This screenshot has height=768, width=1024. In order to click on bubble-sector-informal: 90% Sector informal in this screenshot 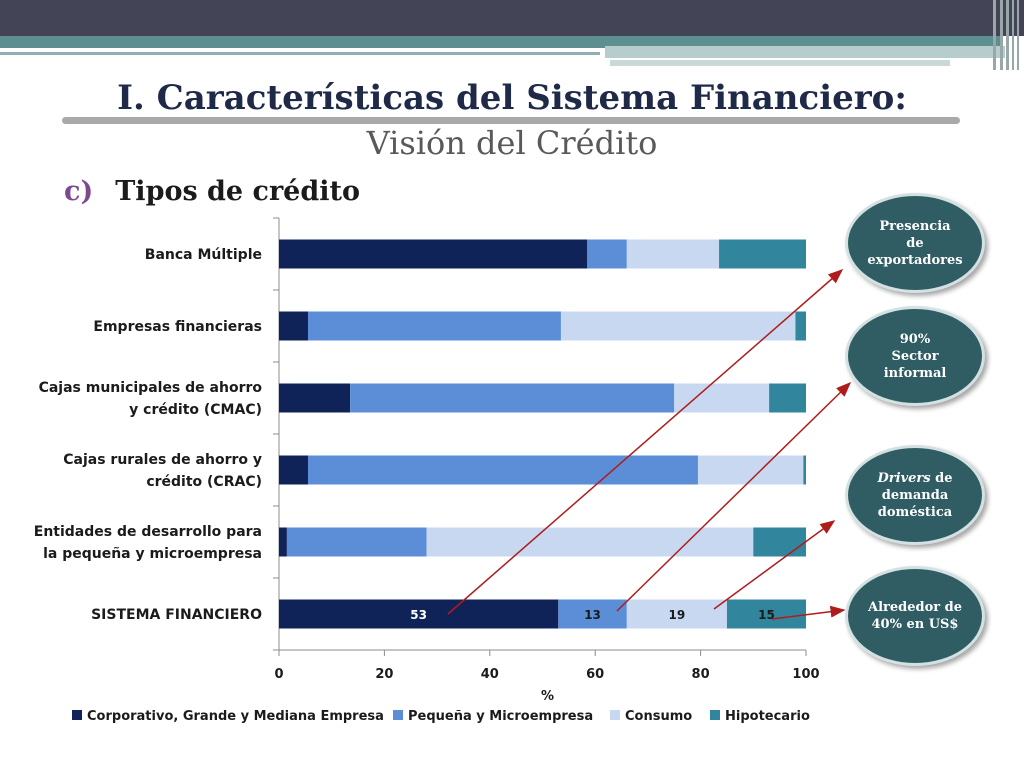, I will do `click(915, 356)`.